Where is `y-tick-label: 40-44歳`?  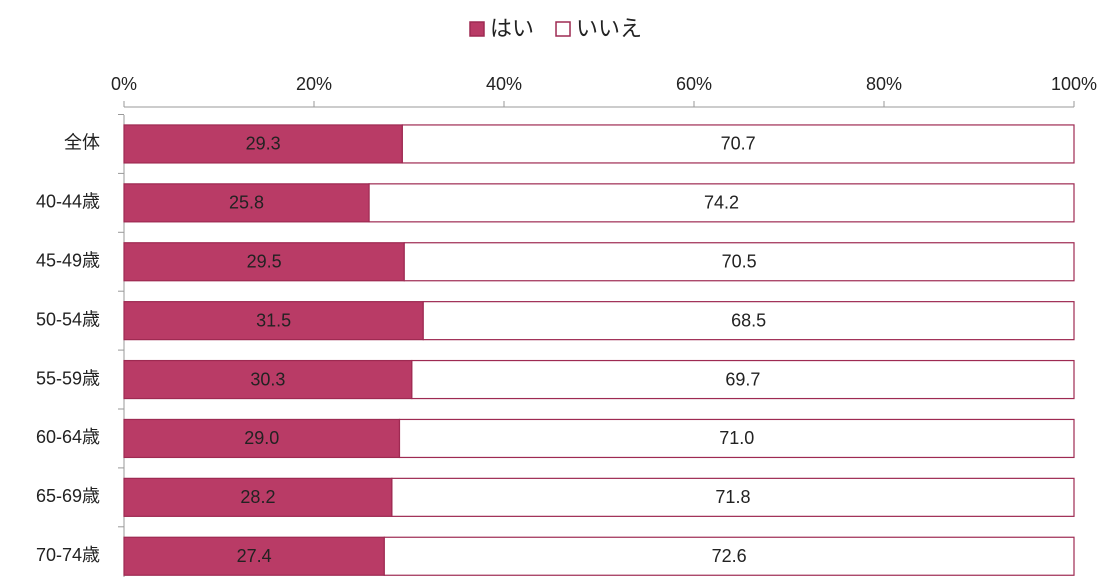 y-tick-label: 40-44歳 is located at coordinates (68, 202).